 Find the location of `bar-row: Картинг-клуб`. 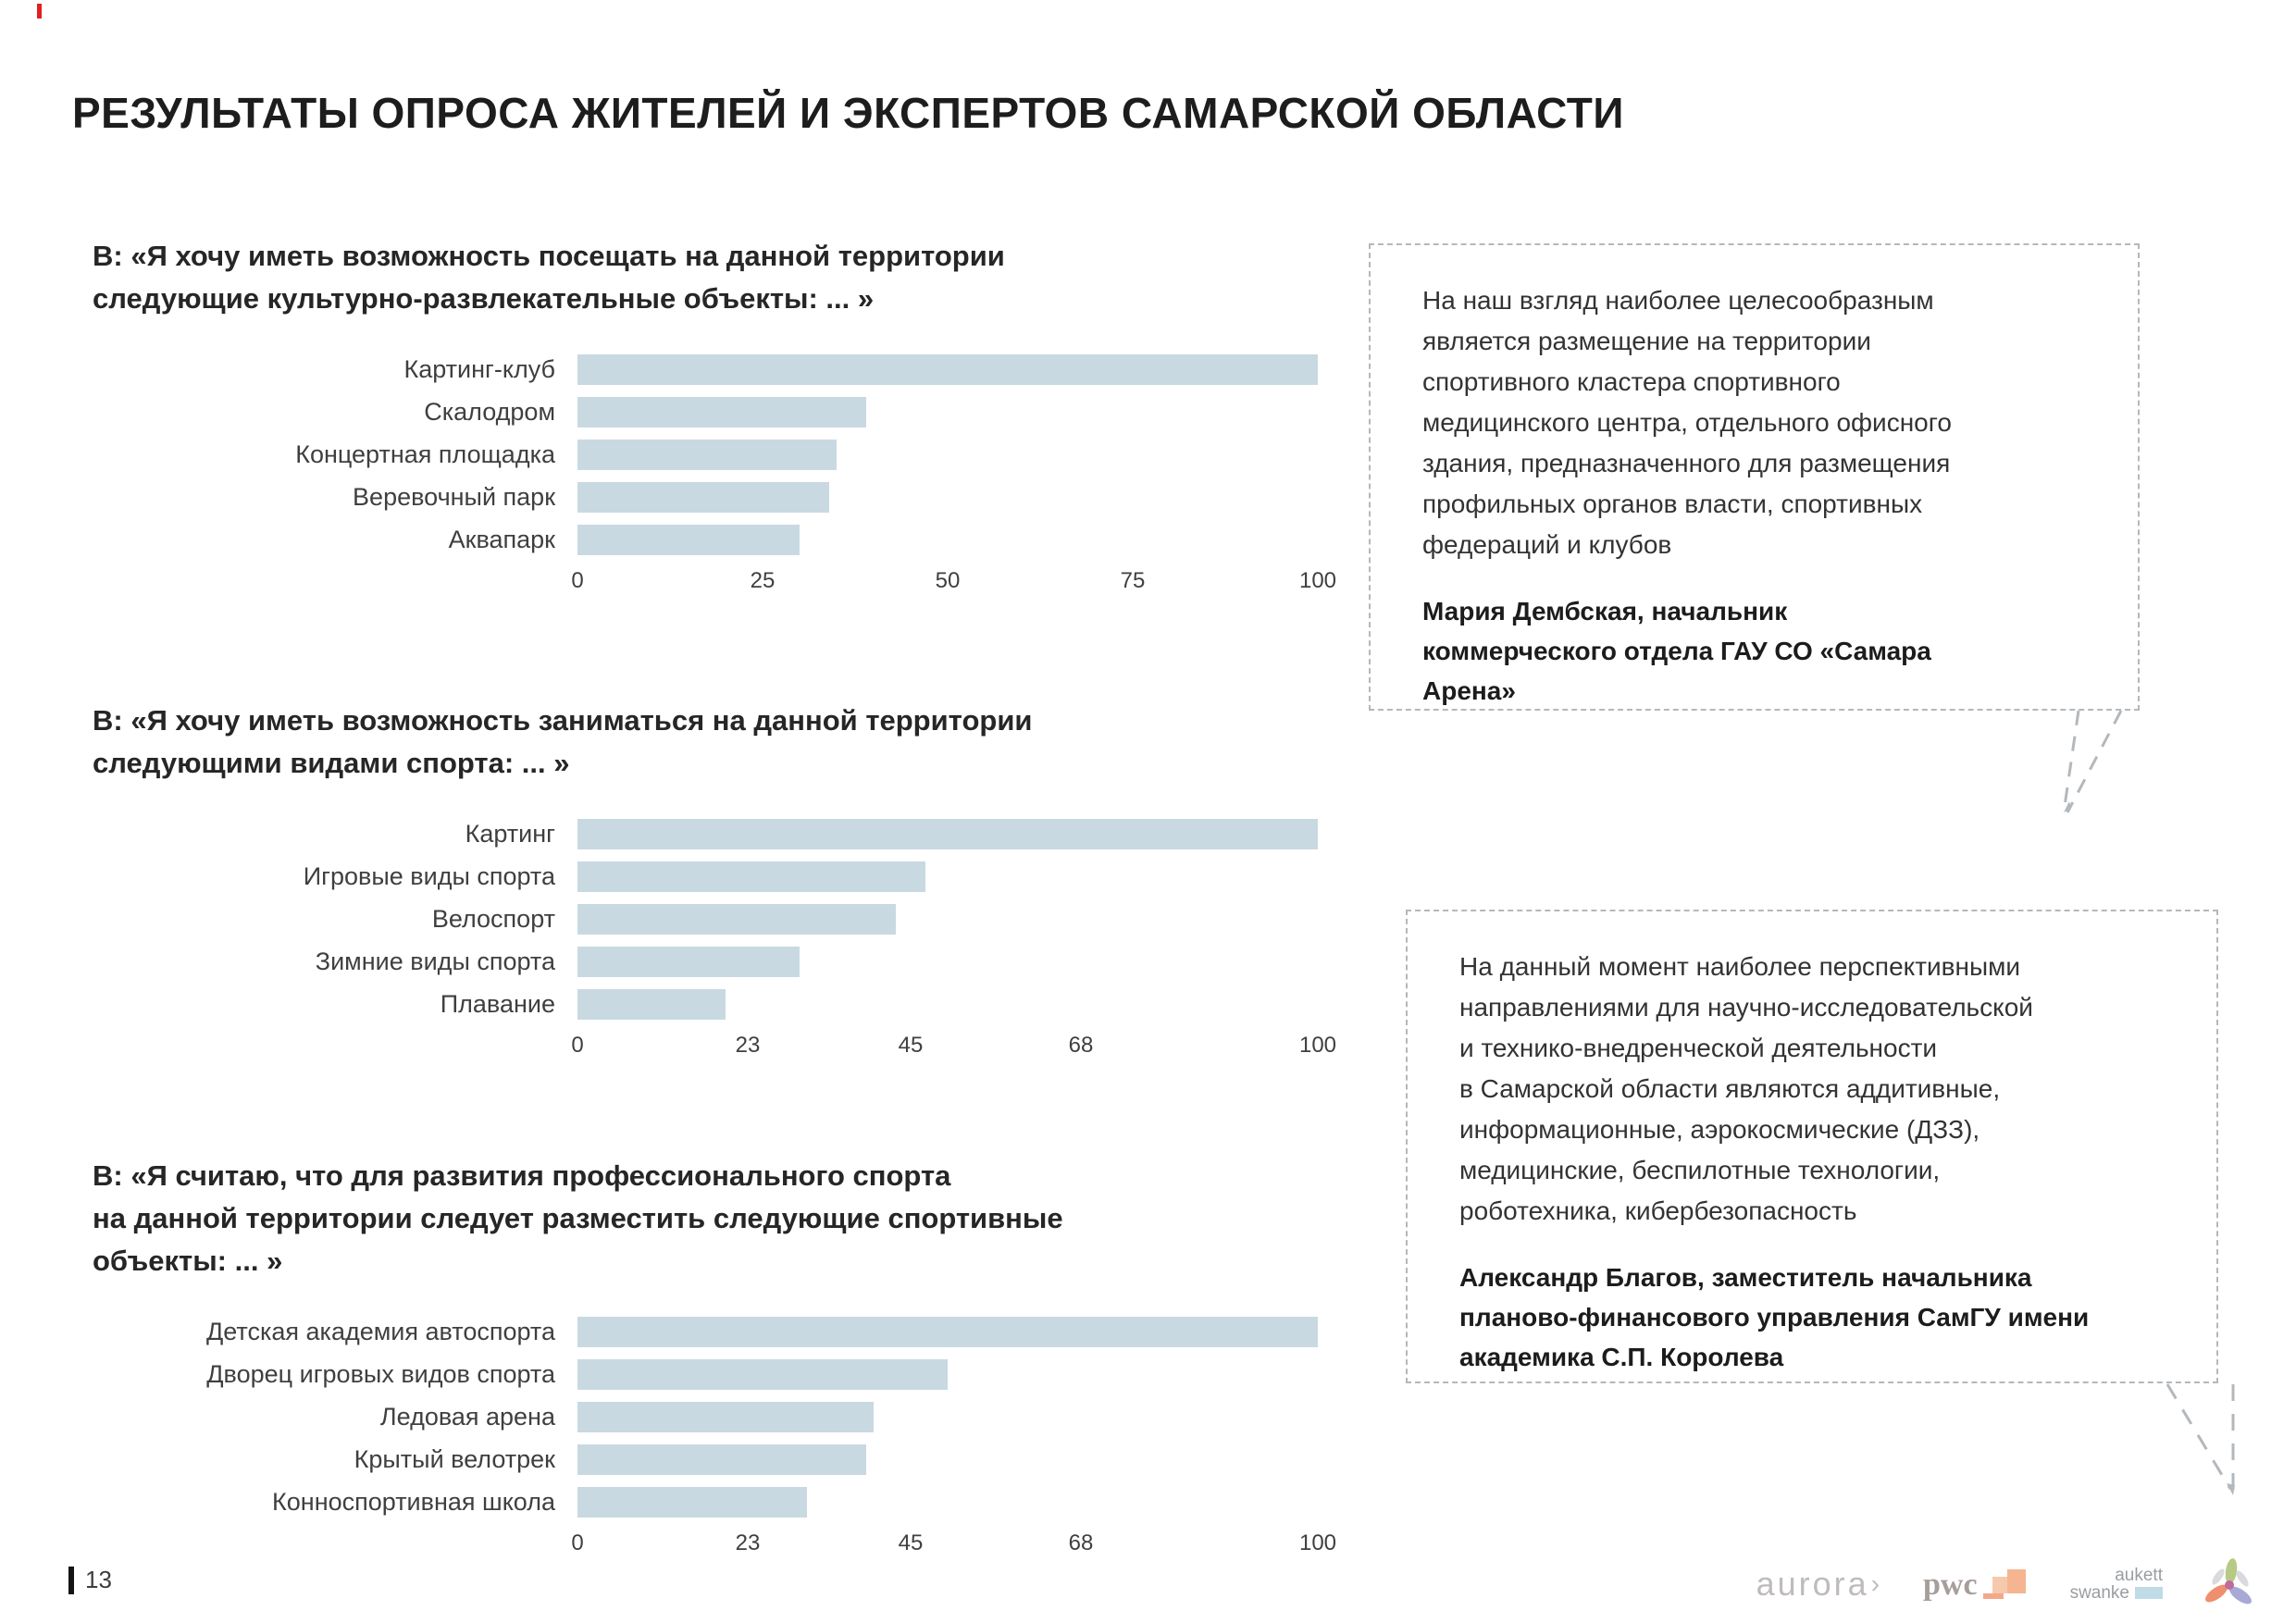

bar-row: Картинг-клуб is located at coordinates (732, 369).